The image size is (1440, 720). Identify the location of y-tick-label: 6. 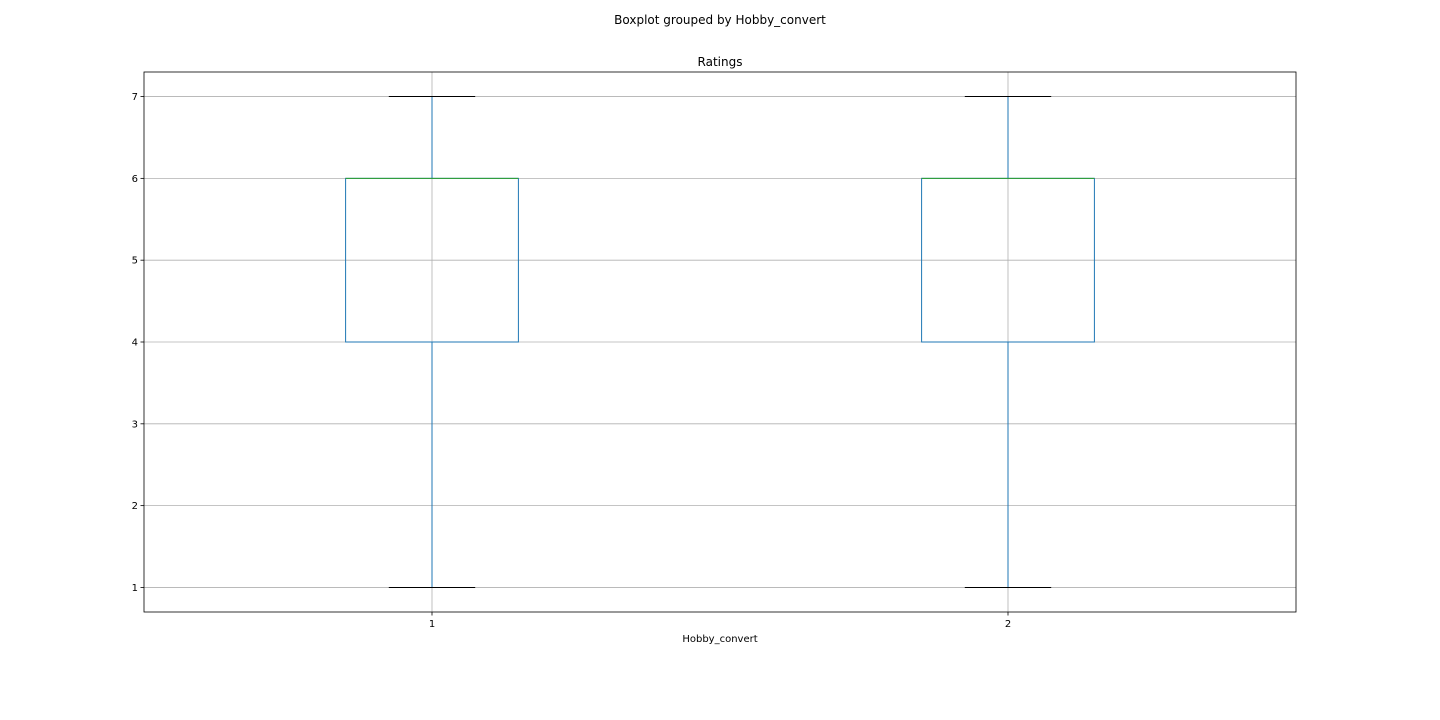
(135, 179).